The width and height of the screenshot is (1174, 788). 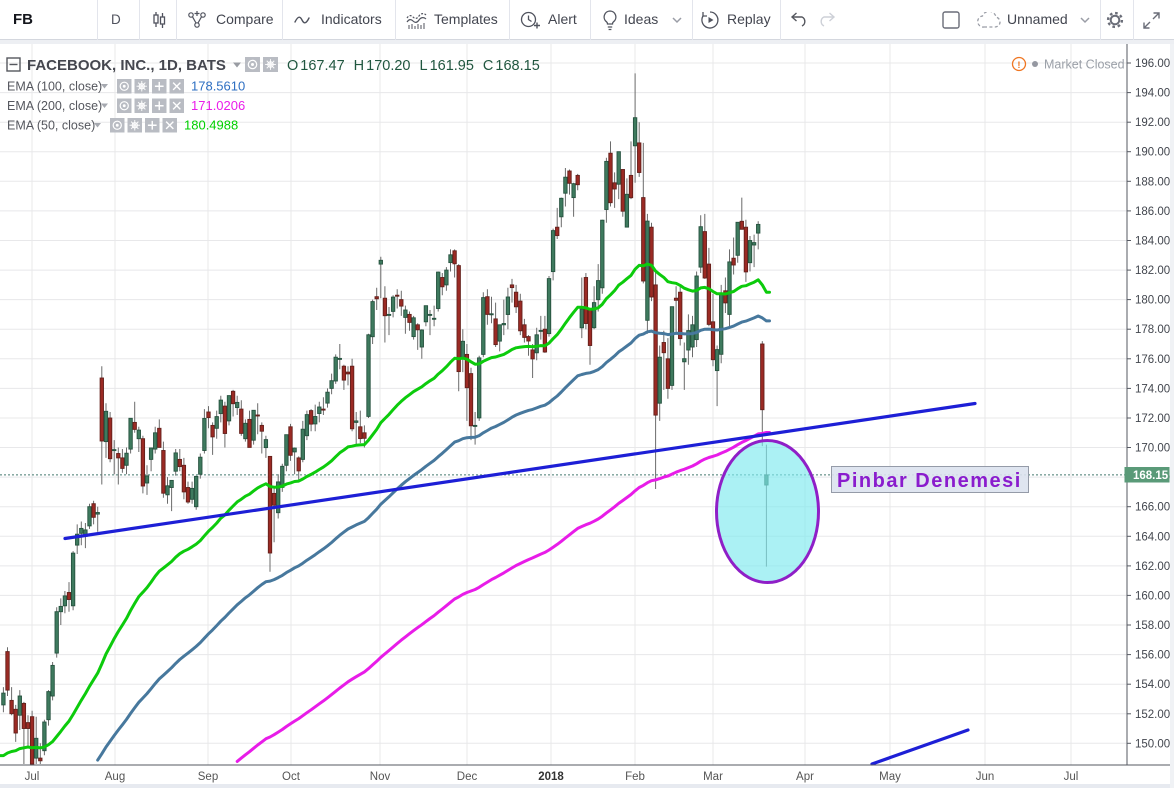 I want to click on svg-text: 150.00, so click(x=1152, y=744).